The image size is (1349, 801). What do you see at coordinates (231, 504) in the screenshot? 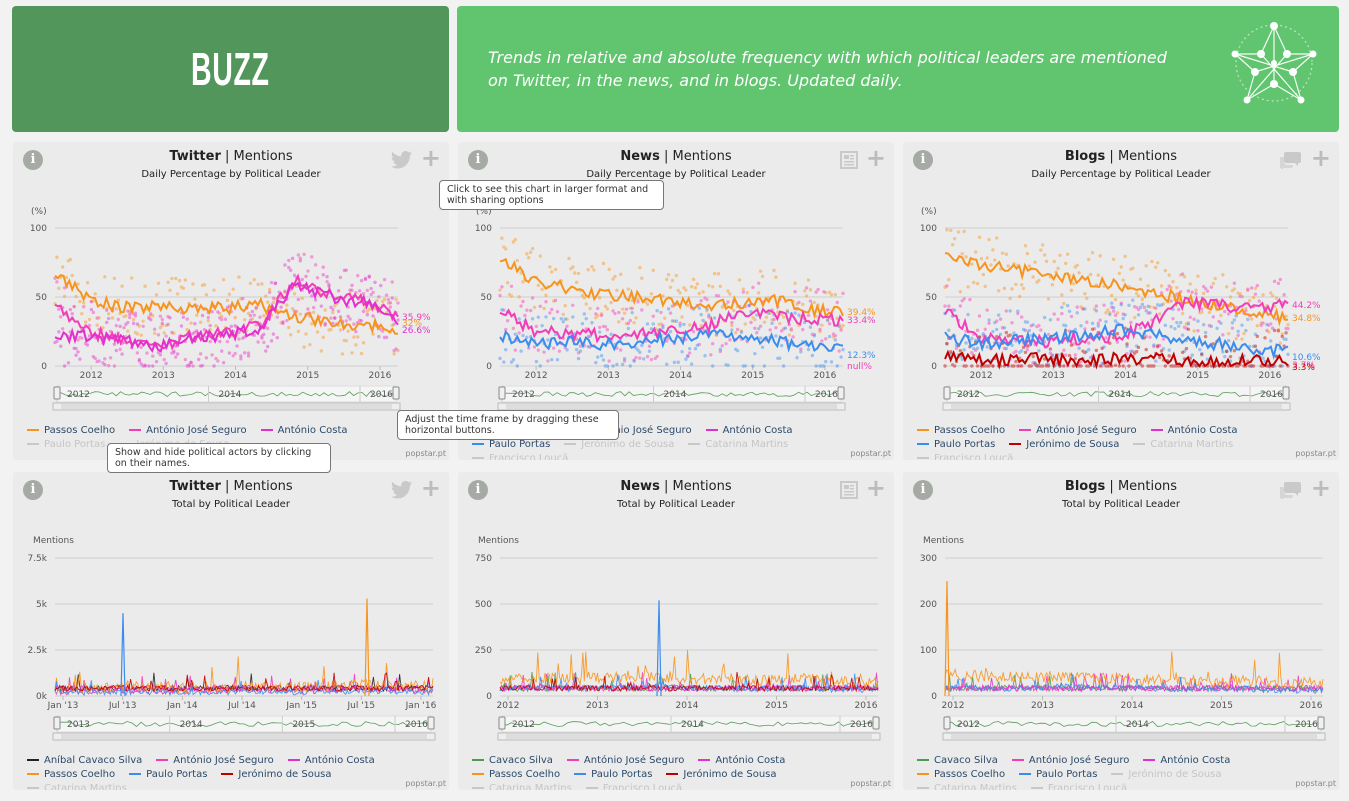
I see `panel-subtitle: Total by Political Leader` at bounding box center [231, 504].